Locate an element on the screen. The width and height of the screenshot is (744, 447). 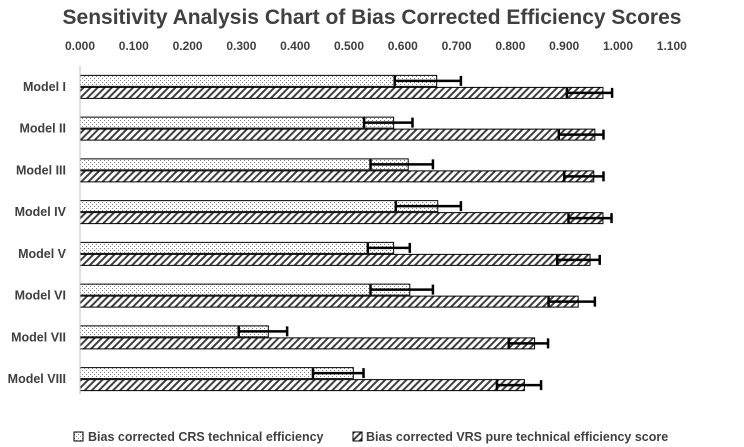
x-tick-label: 1.000 is located at coordinates (618, 46).